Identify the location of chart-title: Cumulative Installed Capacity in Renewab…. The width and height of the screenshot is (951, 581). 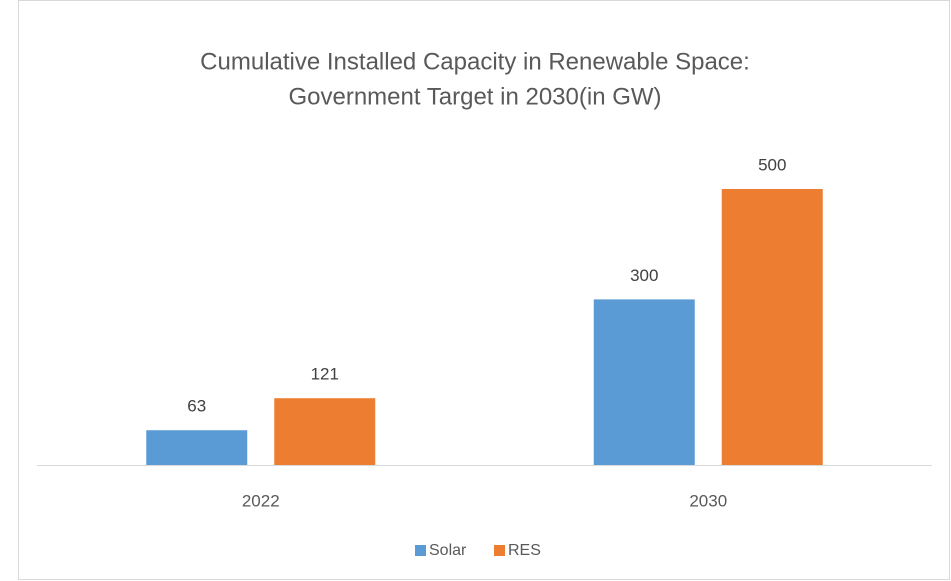
(475, 61).